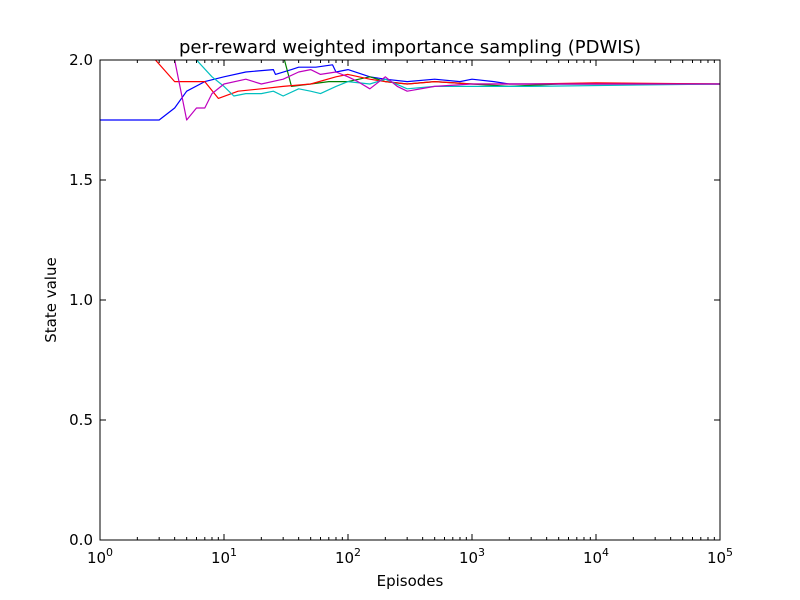  Describe the element at coordinates (81, 180) in the screenshot. I see `y-tick-label: 1.5` at that location.